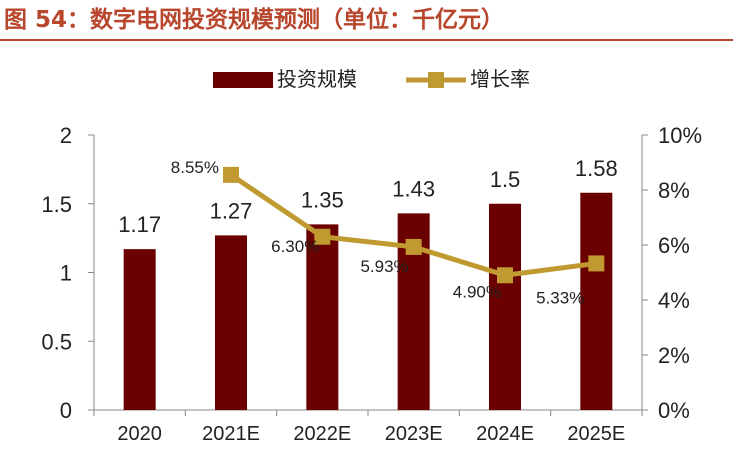 The width and height of the screenshot is (733, 463). Describe the element at coordinates (254, 20) in the screenshot. I see `chart-title: 图 54：数字电网投资规模预测（单位：千亿元）` at that location.